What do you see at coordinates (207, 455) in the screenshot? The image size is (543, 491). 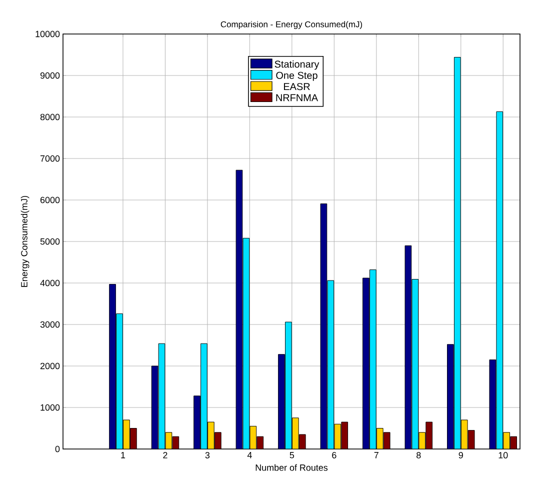 I see `x-tick-label: 3` at bounding box center [207, 455].